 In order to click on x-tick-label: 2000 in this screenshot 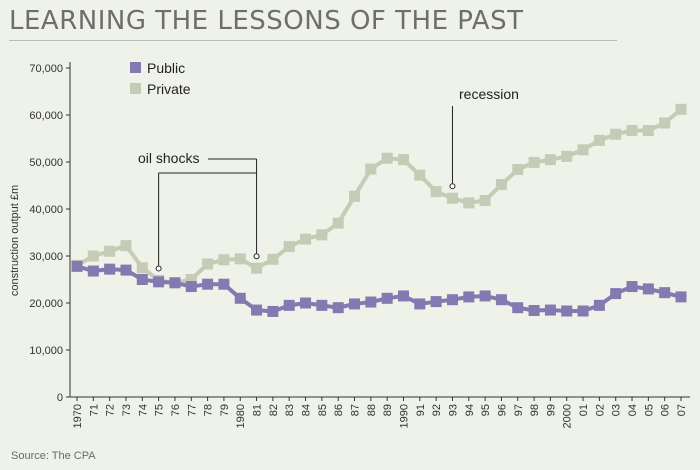, I will do `click(568, 416)`.